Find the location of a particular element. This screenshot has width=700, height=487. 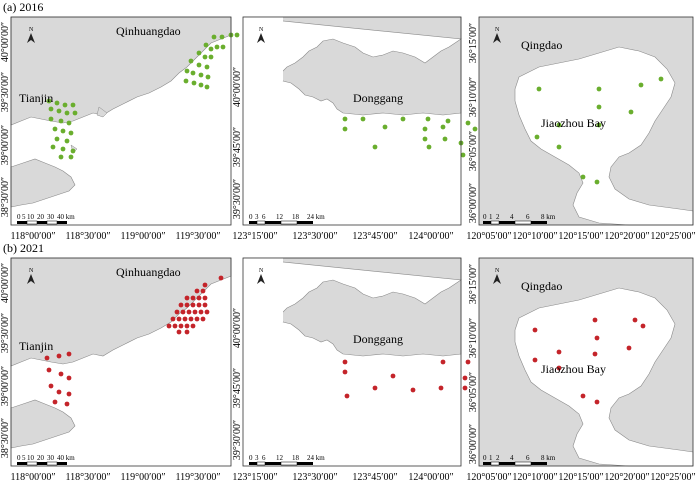

x-tick: 120°15′00″ is located at coordinates (580, 477).